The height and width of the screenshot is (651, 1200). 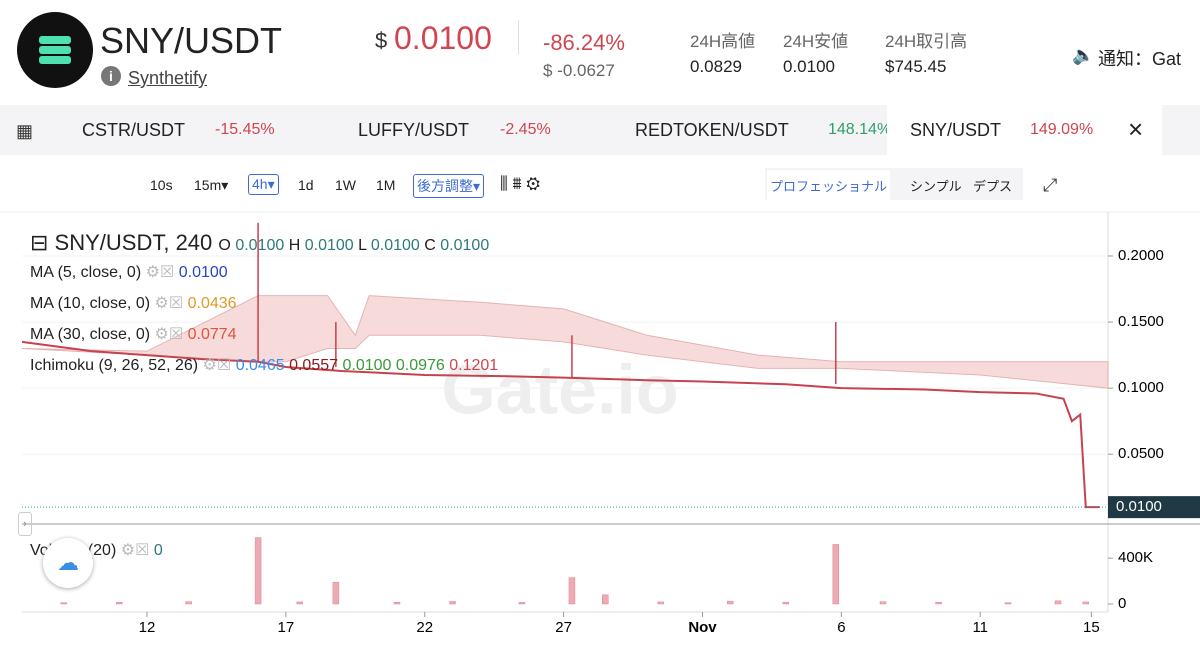 What do you see at coordinates (90, 303) in the screenshot?
I see `indicator-name: MA (10, close, 0)` at bounding box center [90, 303].